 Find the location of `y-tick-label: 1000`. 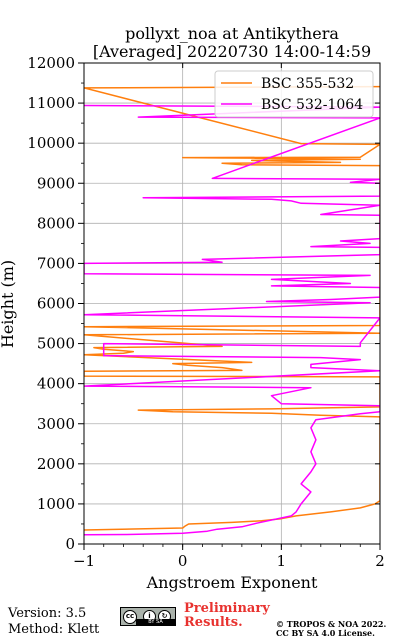

y-tick-label: 1000 is located at coordinates (56, 504).